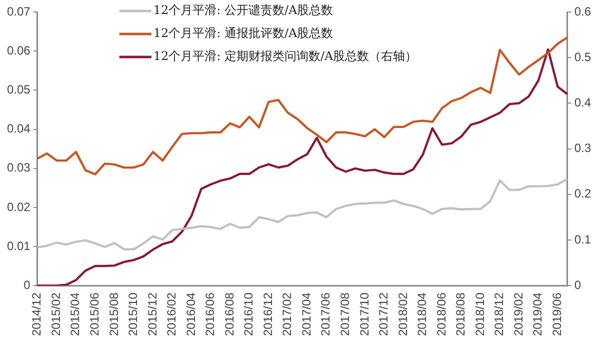  Describe the element at coordinates (345, 314) in the screenshot. I see `x-tick-label: 2017/08` at that location.